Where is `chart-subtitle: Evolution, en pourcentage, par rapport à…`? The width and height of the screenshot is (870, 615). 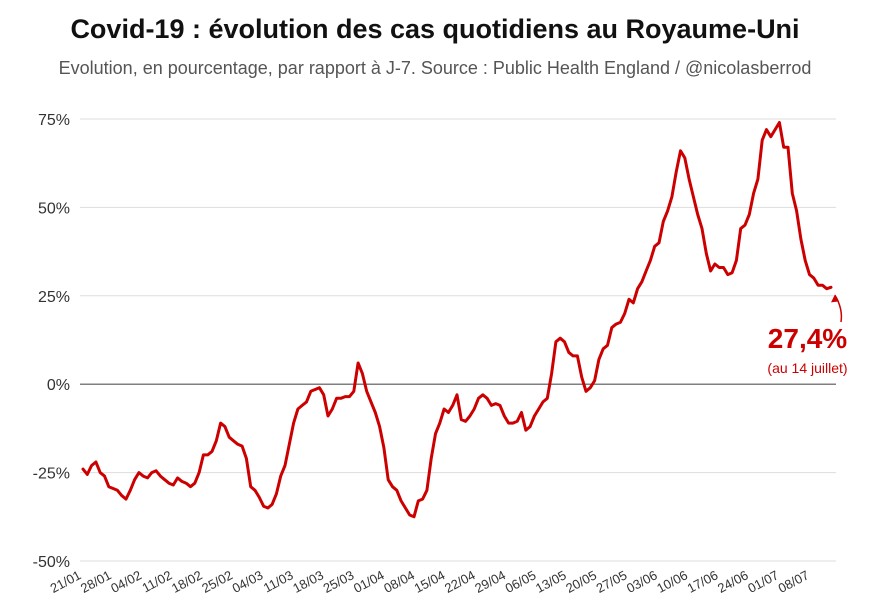 chart-subtitle: Evolution, en pourcentage, par rapport à… is located at coordinates (435, 68).